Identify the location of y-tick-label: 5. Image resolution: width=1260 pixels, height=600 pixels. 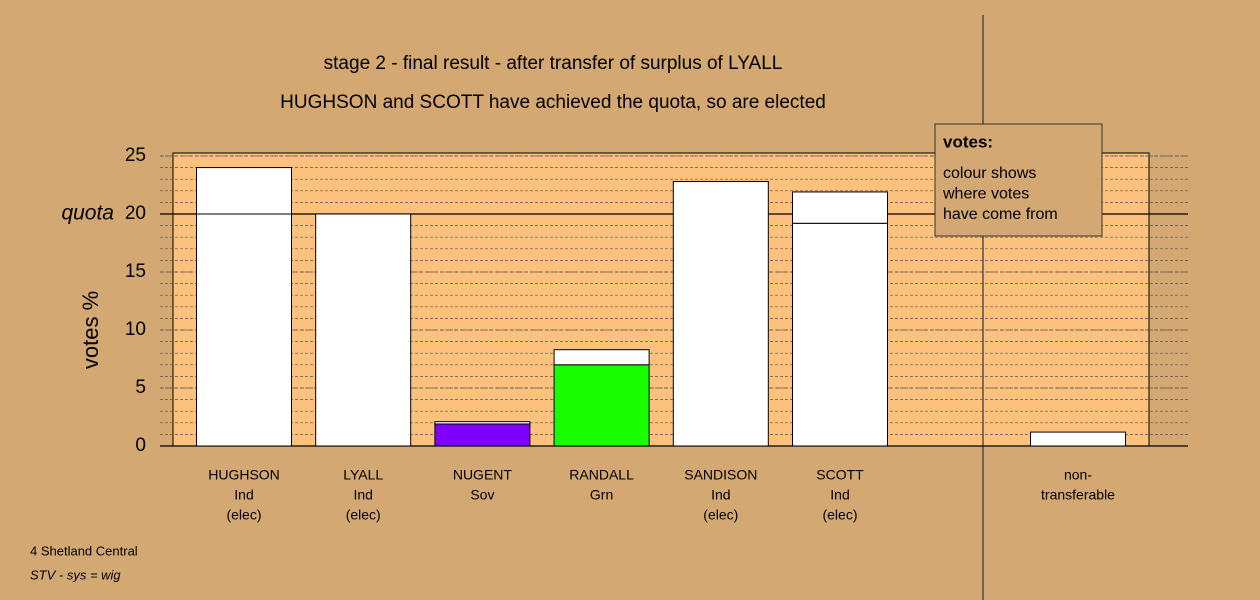
(140, 387).